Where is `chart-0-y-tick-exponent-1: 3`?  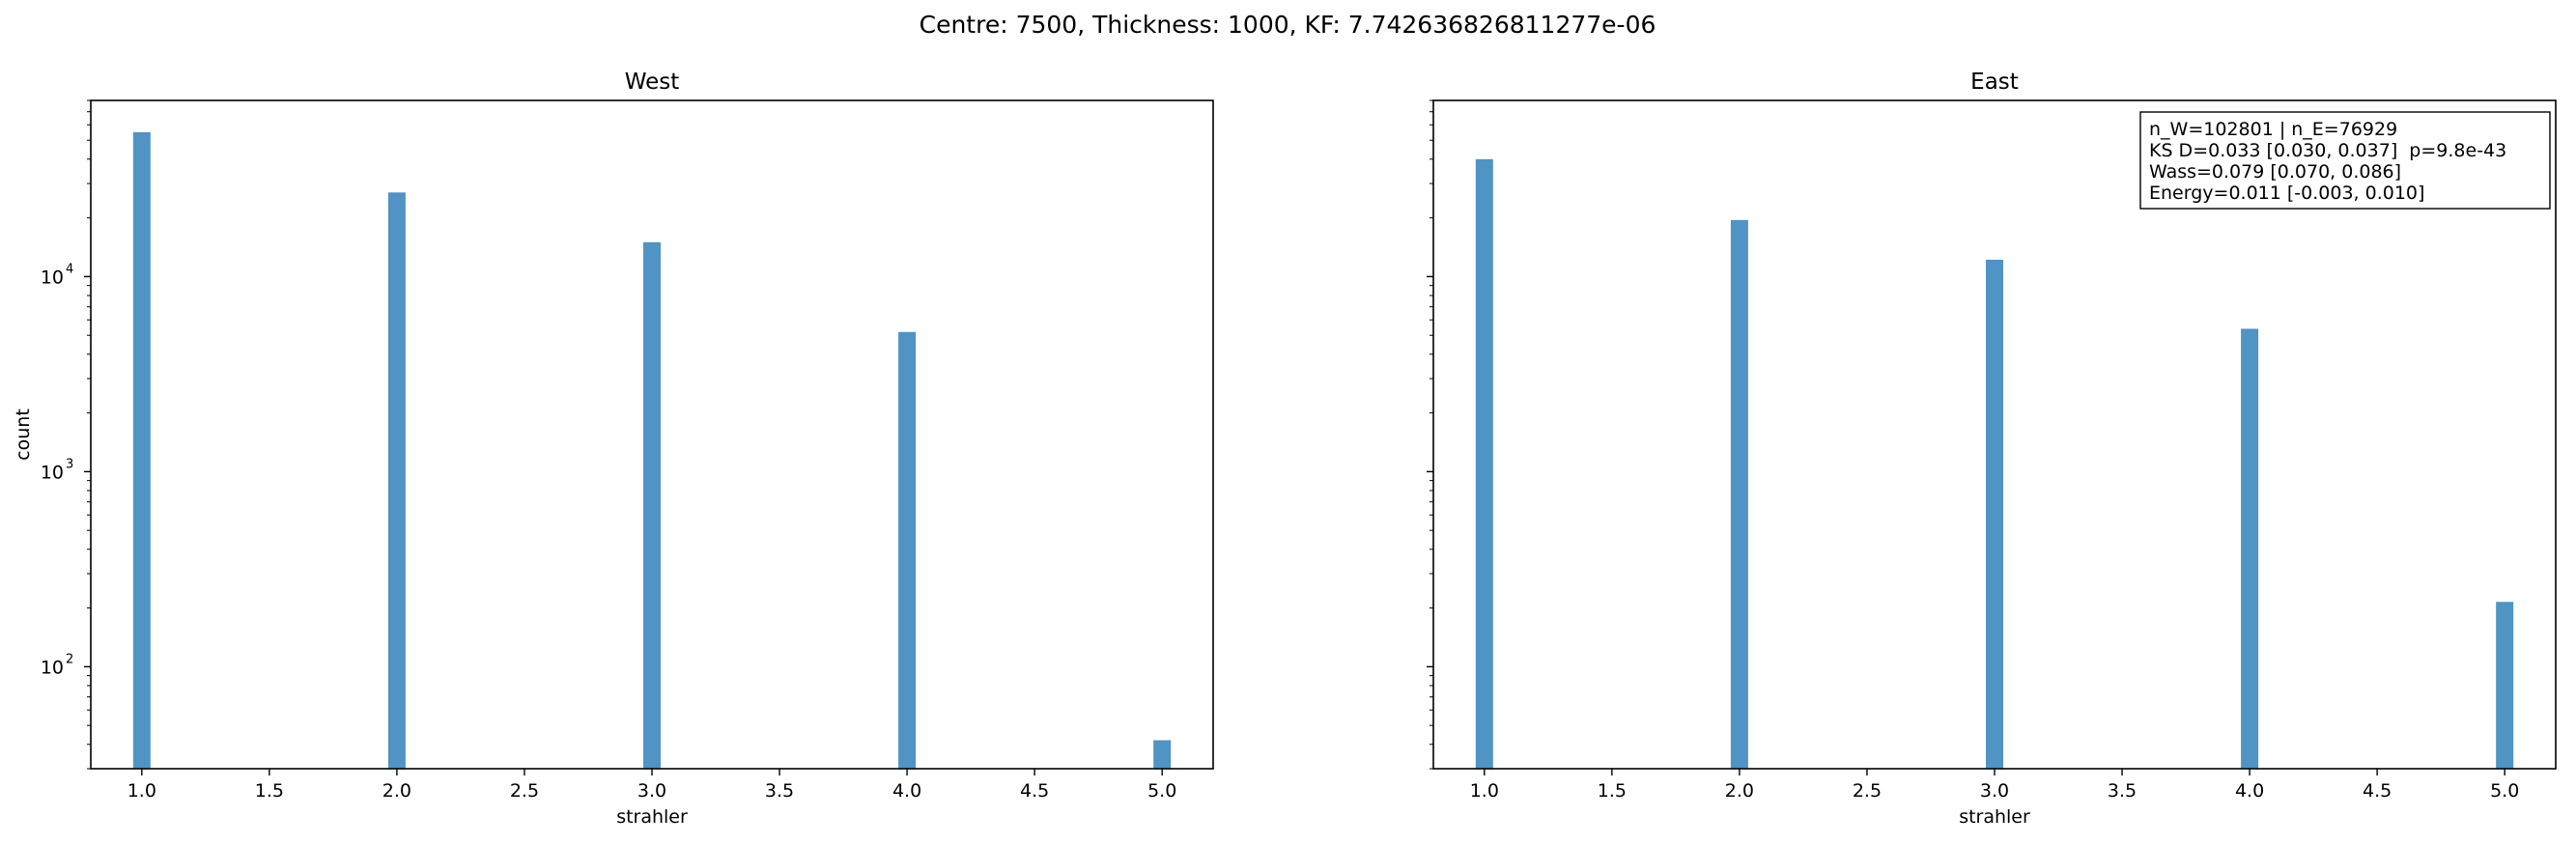
chart-0-y-tick-exponent-1: 3 is located at coordinates (69, 464).